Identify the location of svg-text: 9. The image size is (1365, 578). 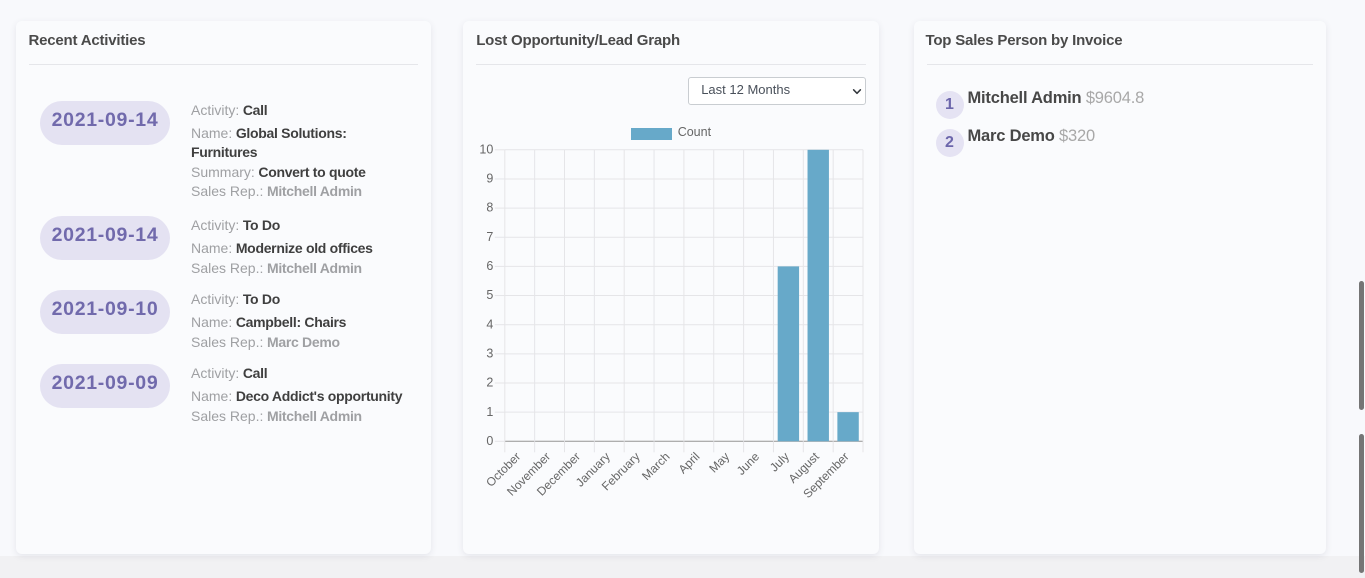
(490, 179).